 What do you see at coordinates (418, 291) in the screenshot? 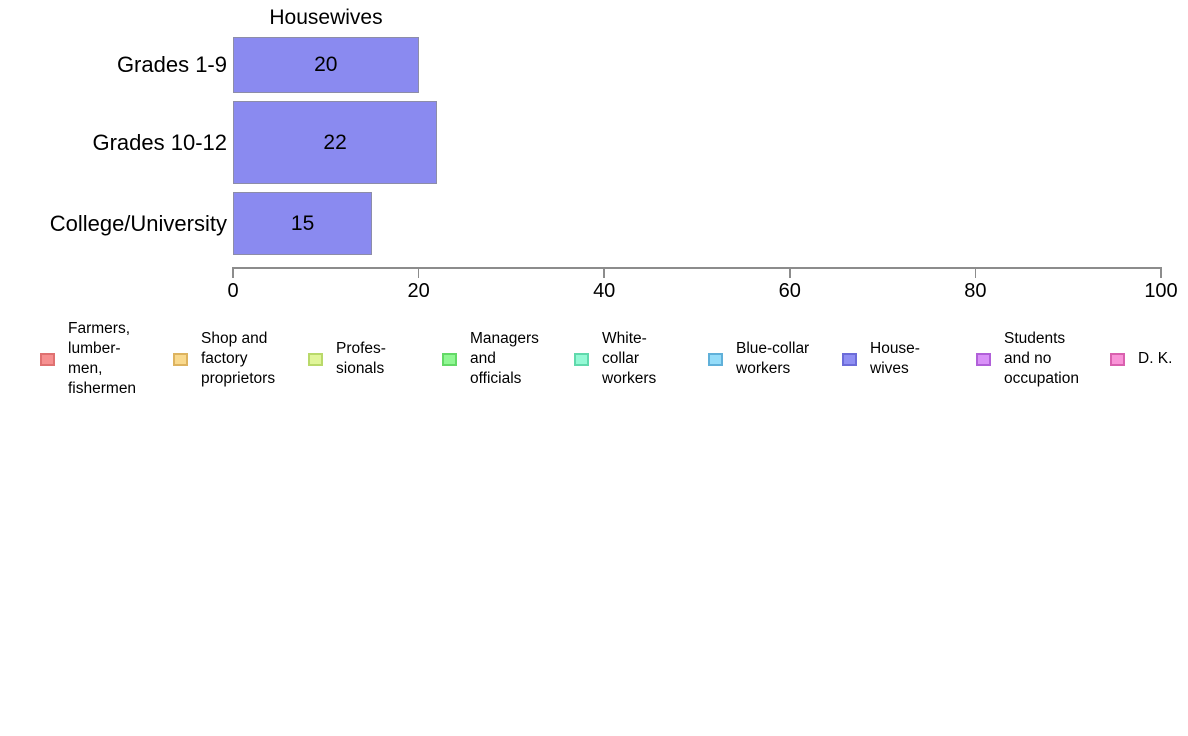
I see `tick-label: 20` at bounding box center [418, 291].